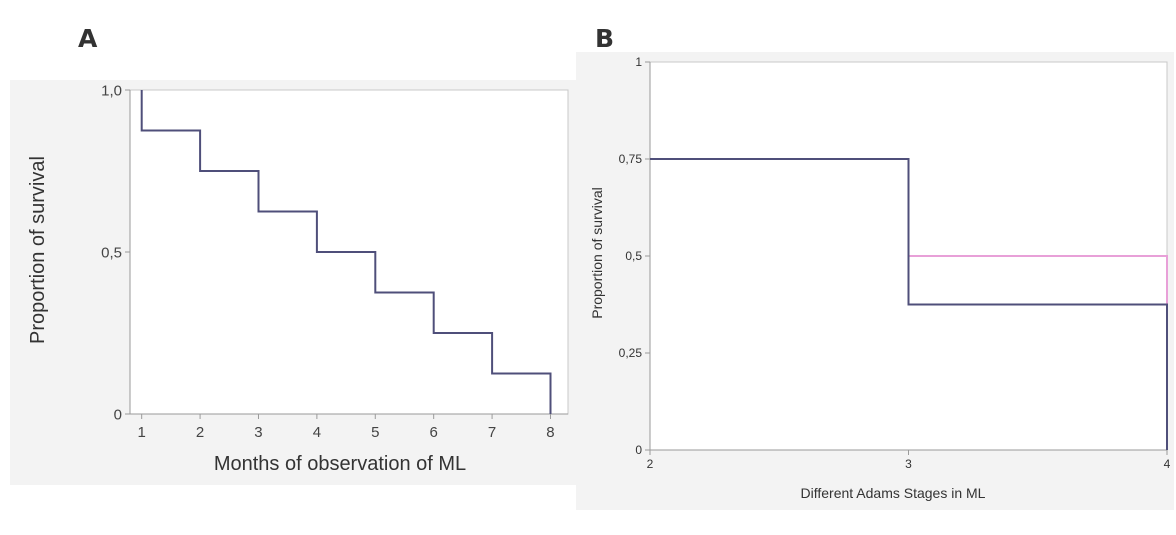 This screenshot has width=1176, height=535. I want to click on chart-a-y-tick-label: 0,5, so click(111, 252).